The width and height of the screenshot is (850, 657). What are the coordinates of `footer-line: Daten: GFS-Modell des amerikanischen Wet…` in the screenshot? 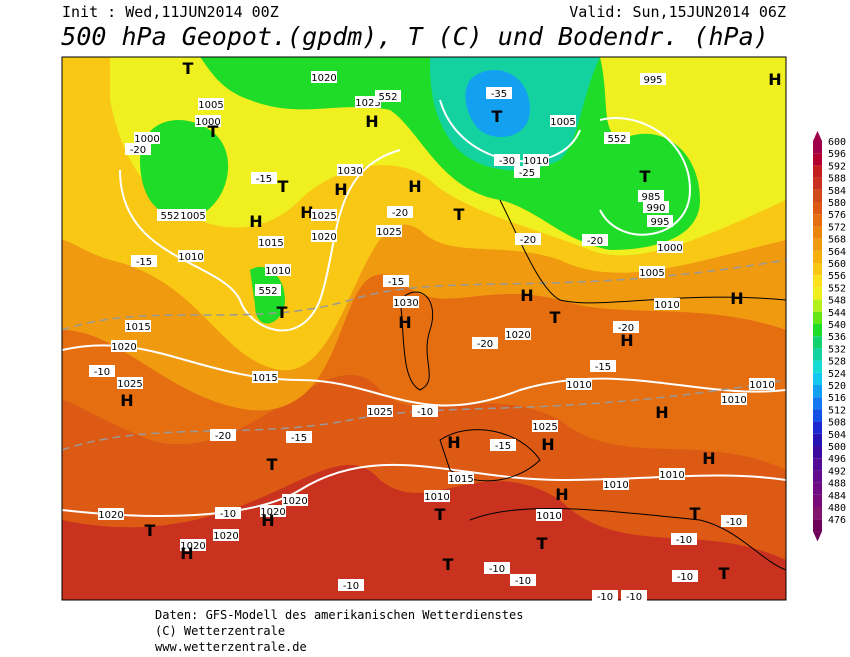 It's located at (339, 615).